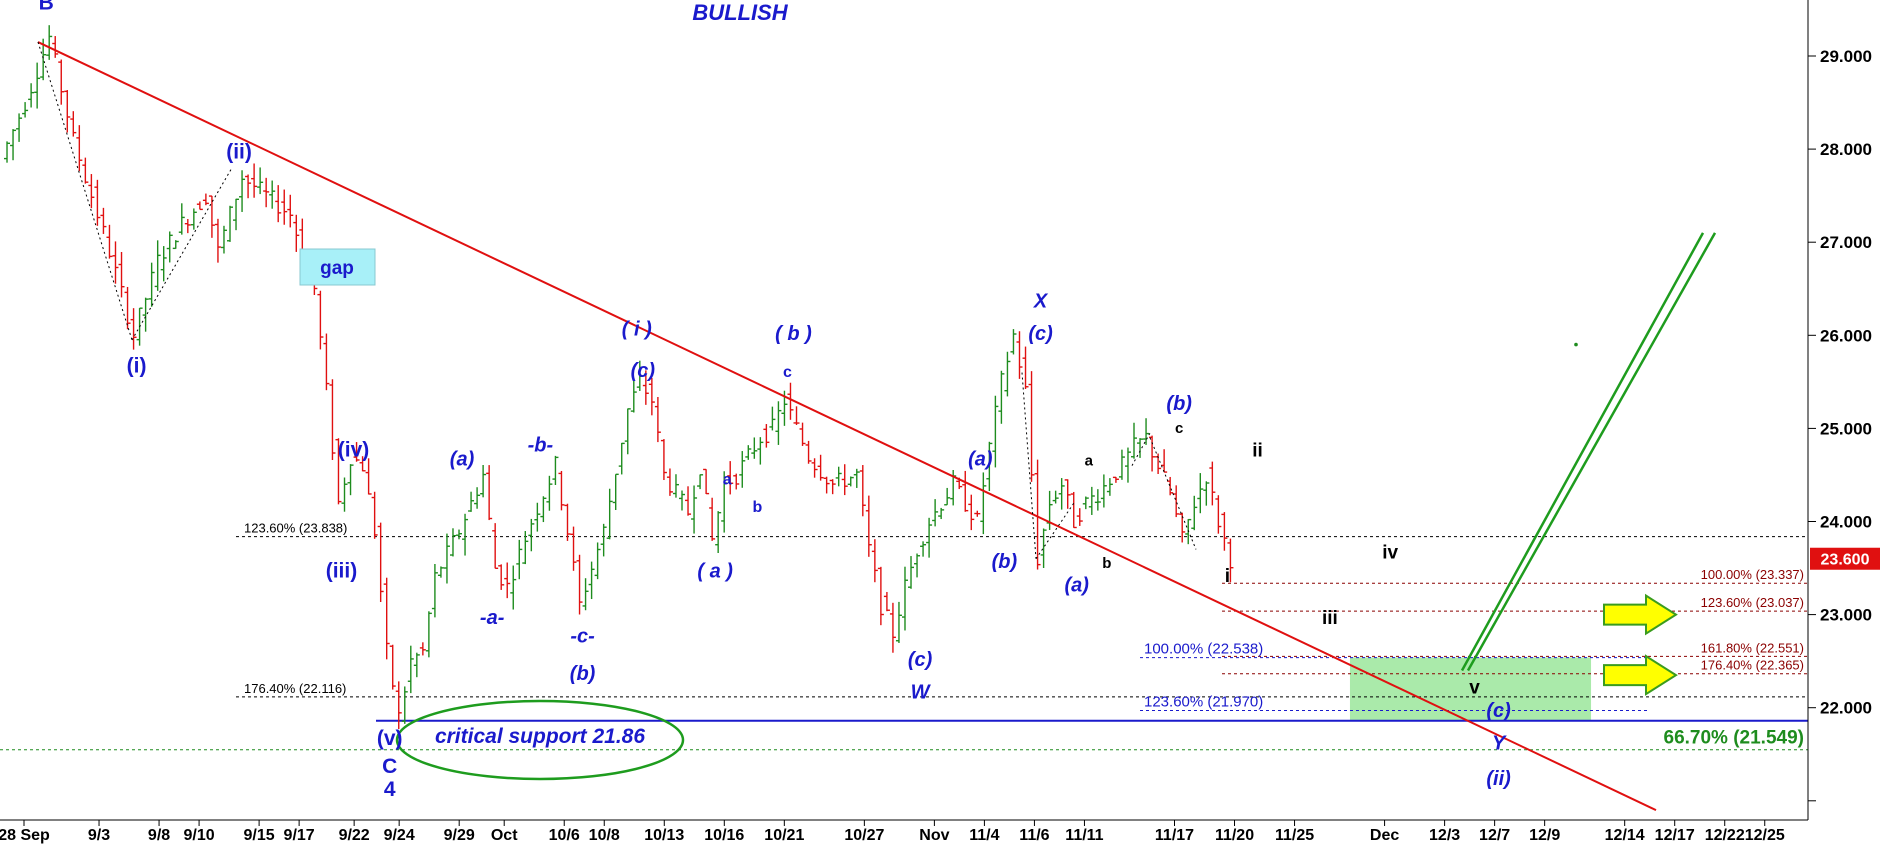 This screenshot has height=846, width=1881. What do you see at coordinates (715, 571) in the screenshot?
I see `wave-label: ( a )` at bounding box center [715, 571].